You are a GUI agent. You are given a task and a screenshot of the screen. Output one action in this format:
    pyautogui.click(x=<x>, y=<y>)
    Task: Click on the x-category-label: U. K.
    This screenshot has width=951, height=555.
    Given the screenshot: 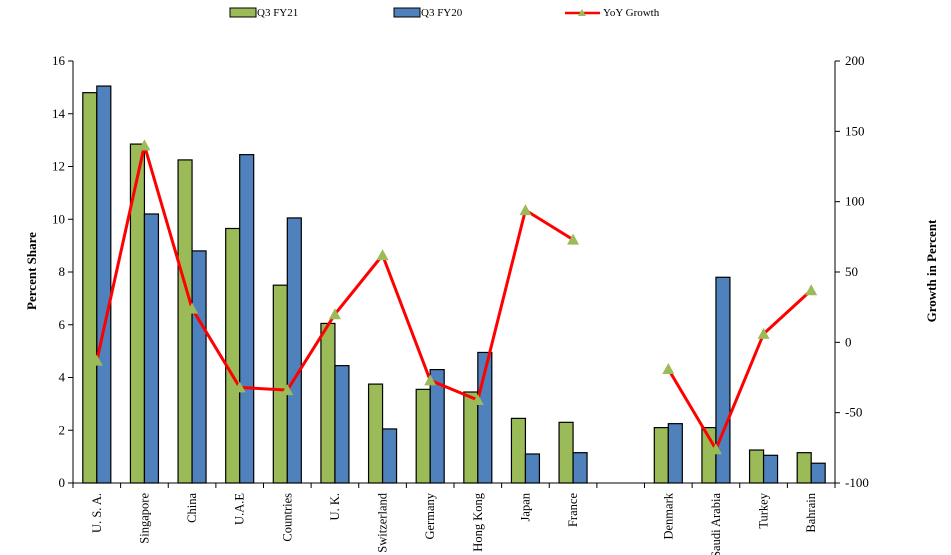 What is the action you would take?
    pyautogui.click(x=335, y=506)
    